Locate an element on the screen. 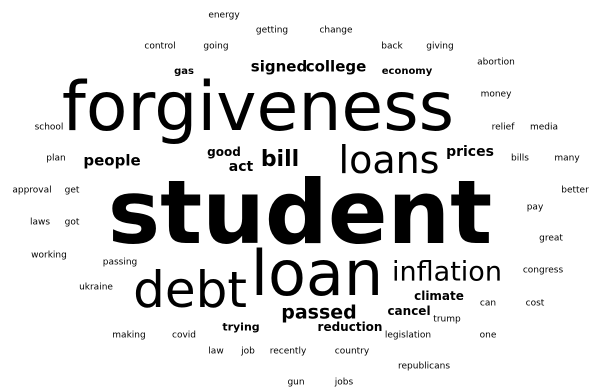 This screenshot has height=390, width=602. word-money: money is located at coordinates (496, 94).